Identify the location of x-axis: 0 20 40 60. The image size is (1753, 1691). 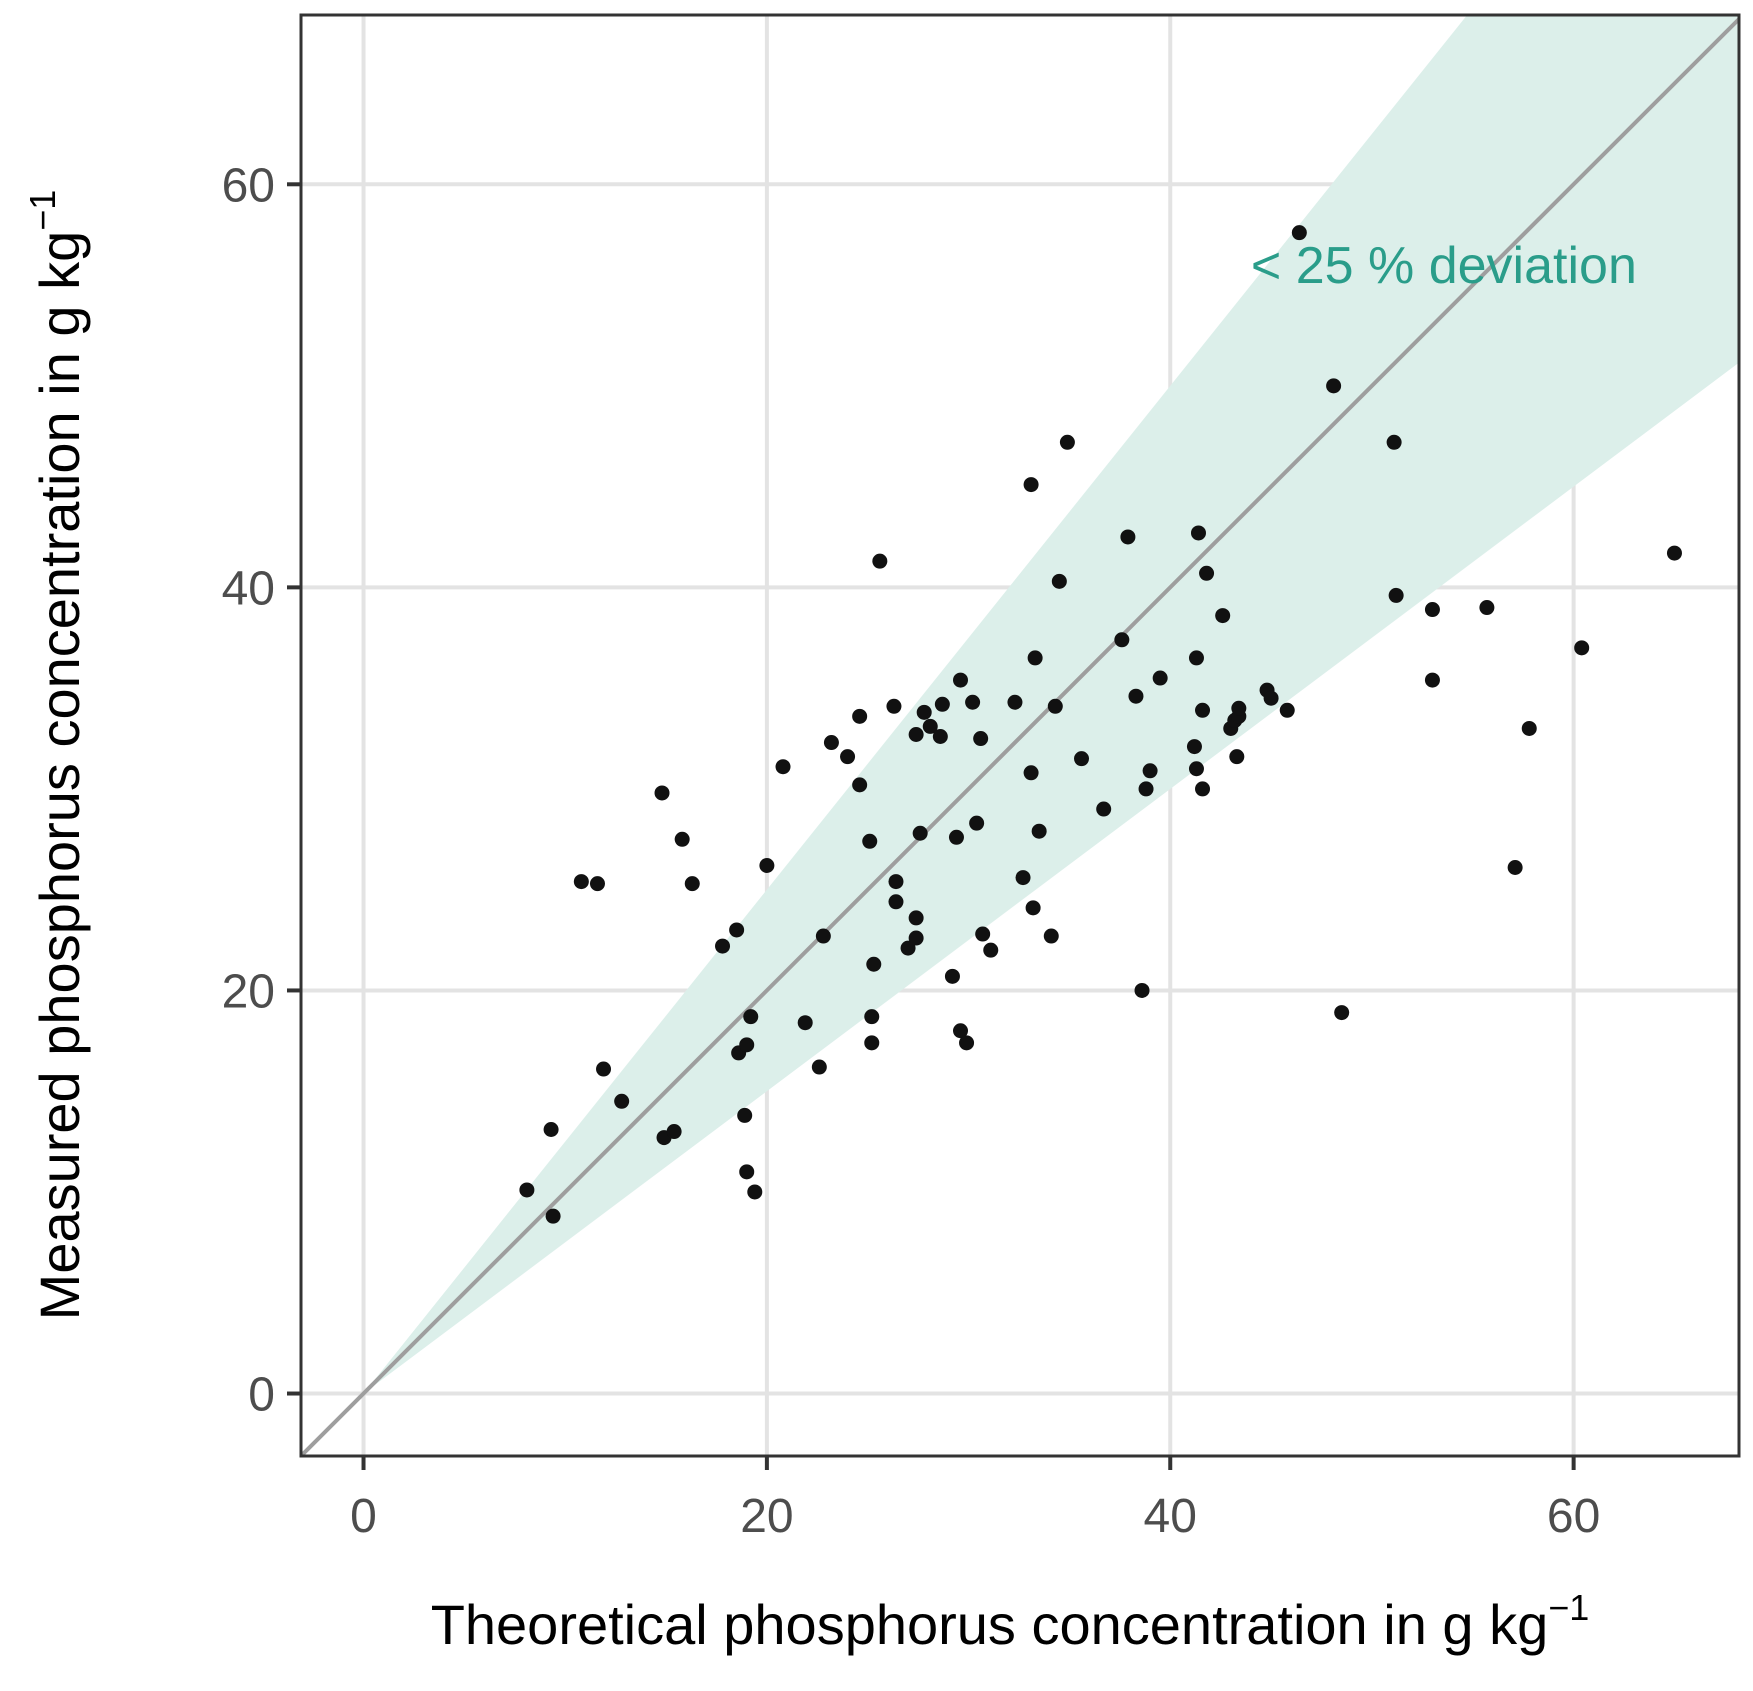
(975, 1499).